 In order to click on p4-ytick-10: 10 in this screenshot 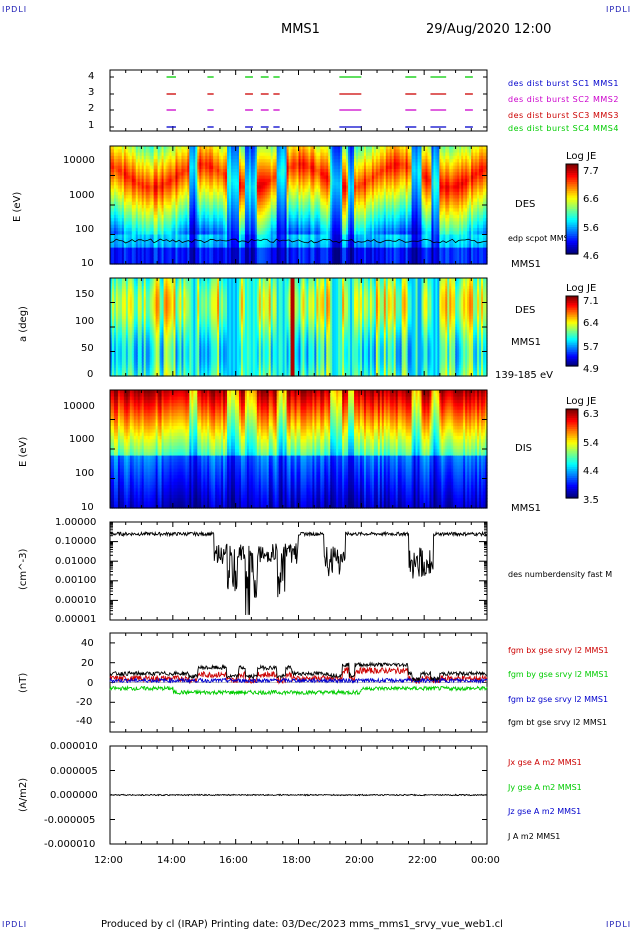, I will do `click(87, 507)`.